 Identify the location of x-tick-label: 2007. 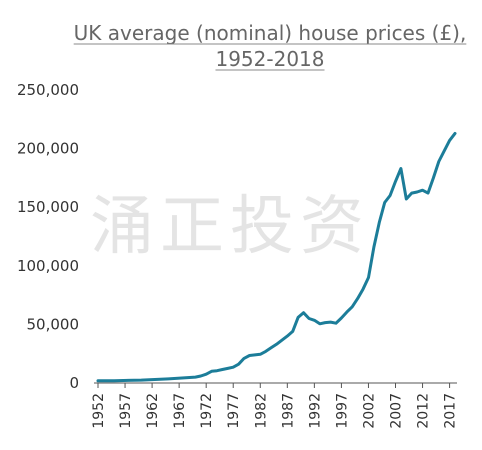
(397, 411).